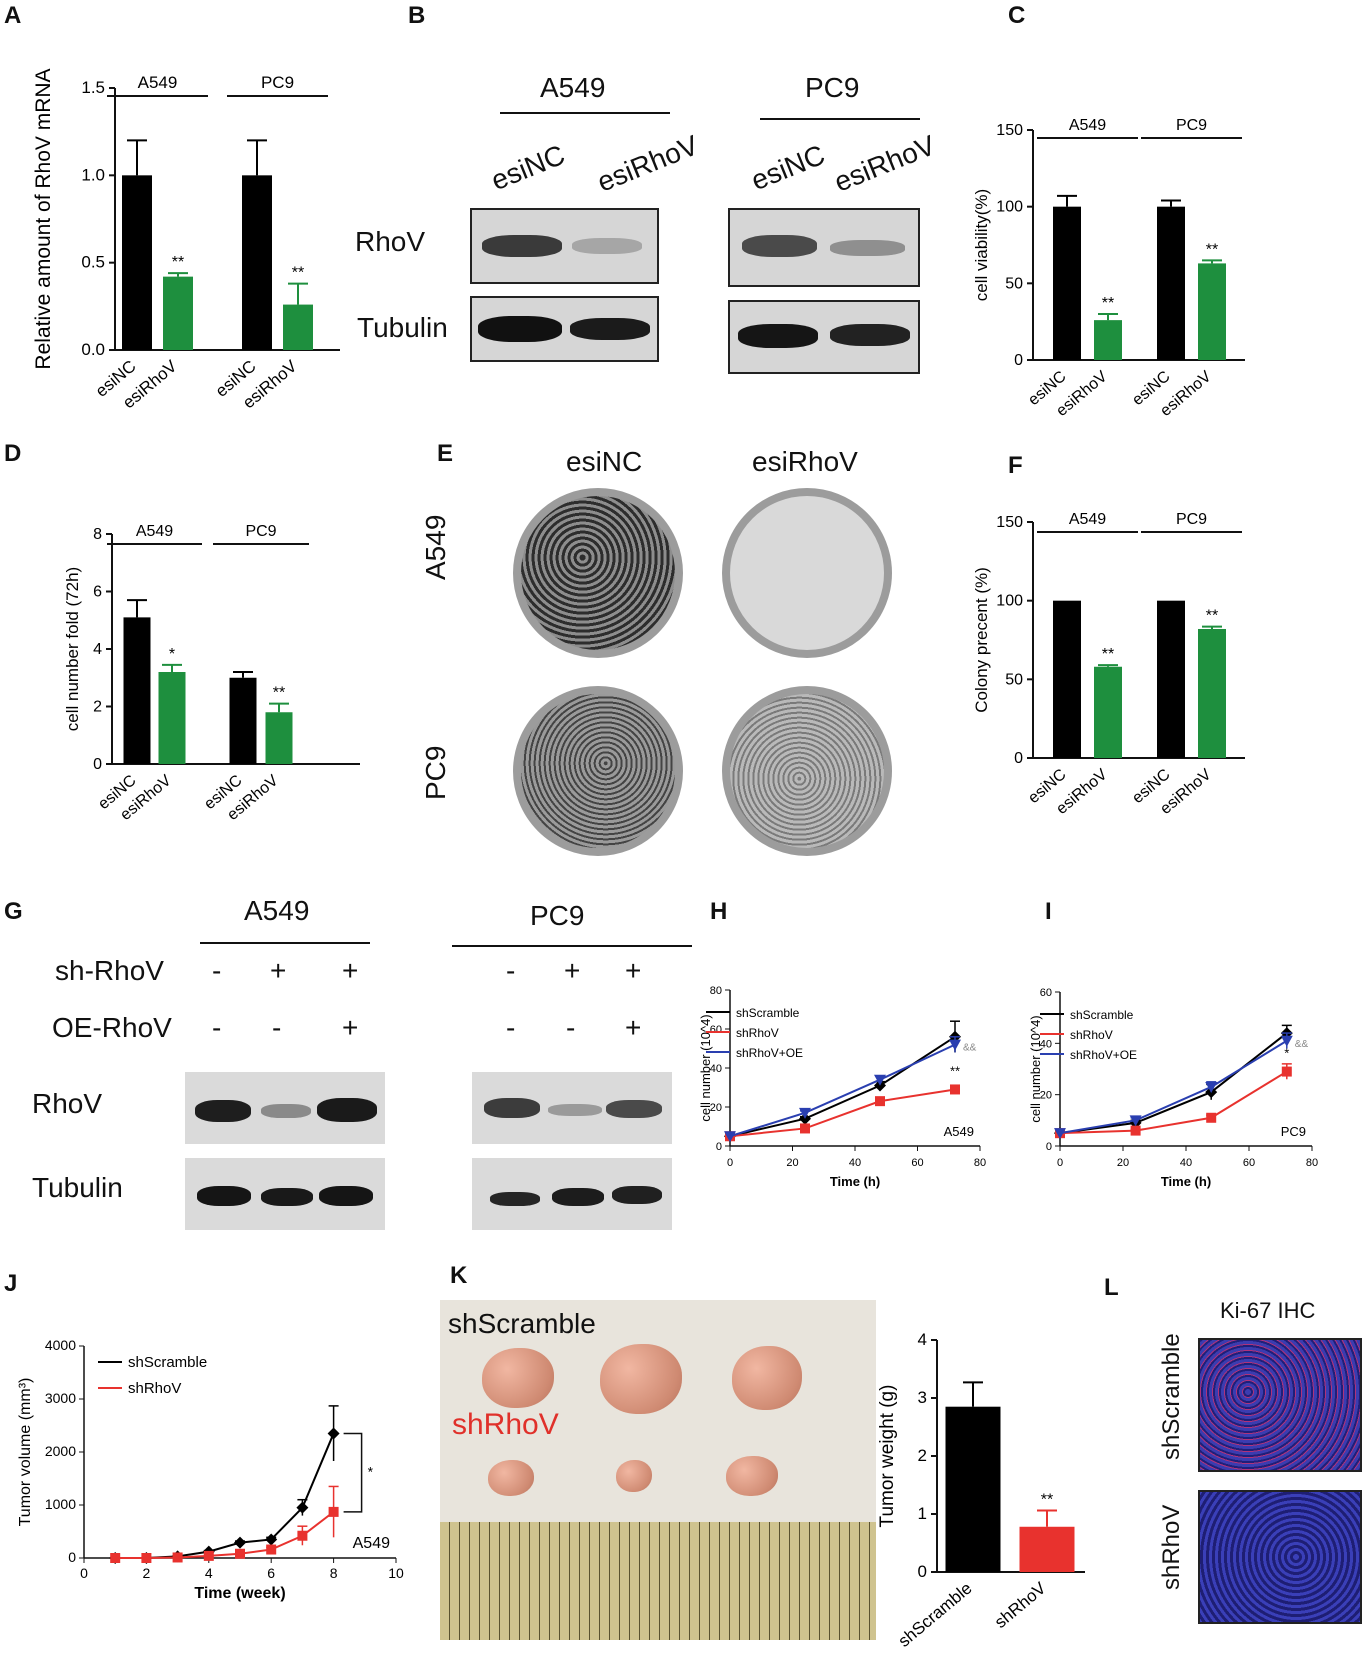  What do you see at coordinates (285, 1194) in the screenshot?
I see `blot-g-a549-tubulin` at bounding box center [285, 1194].